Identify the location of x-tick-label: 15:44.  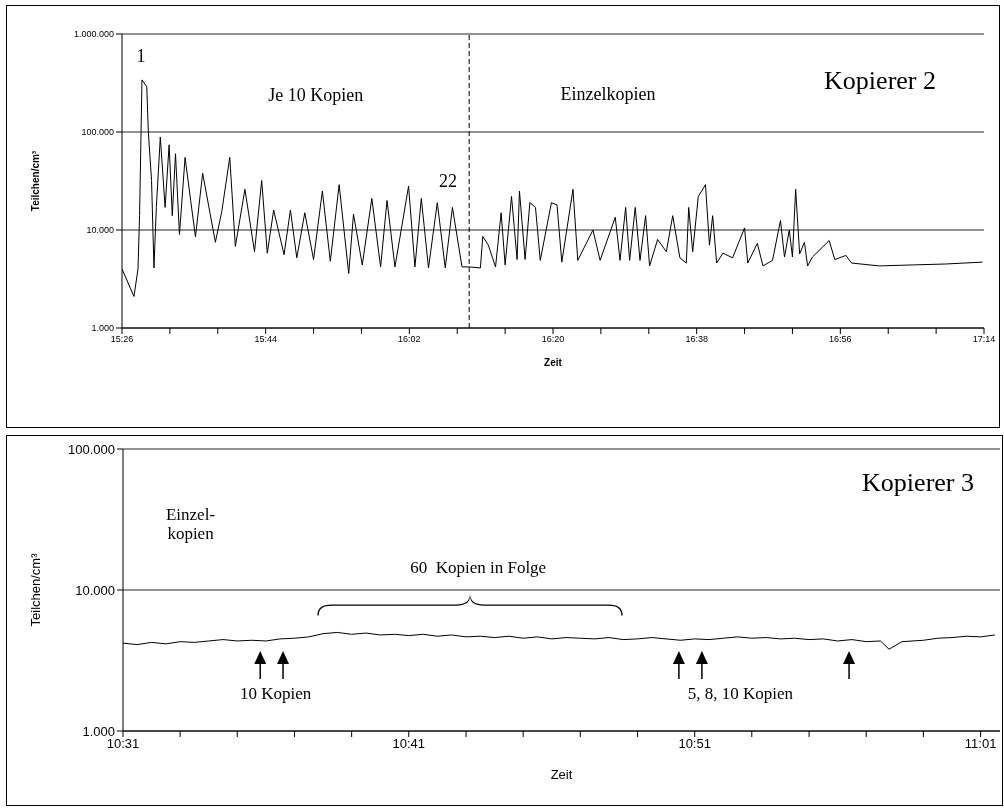
(265, 339).